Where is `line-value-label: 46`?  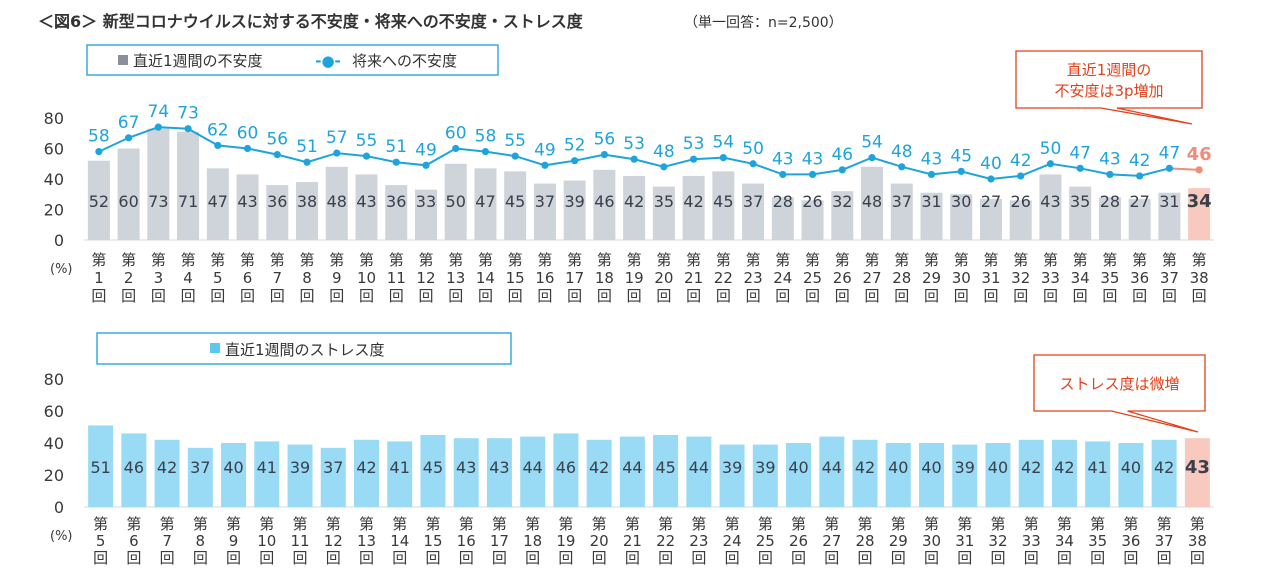
line-value-label: 46 is located at coordinates (842, 155).